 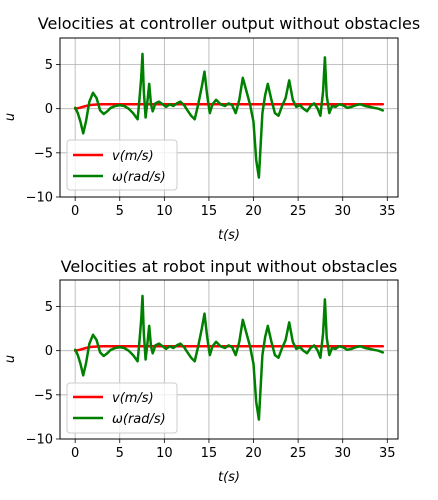 What do you see at coordinates (133, 156) in the screenshot?
I see `chart-1-legend-label-v: v(m/s)` at bounding box center [133, 156].